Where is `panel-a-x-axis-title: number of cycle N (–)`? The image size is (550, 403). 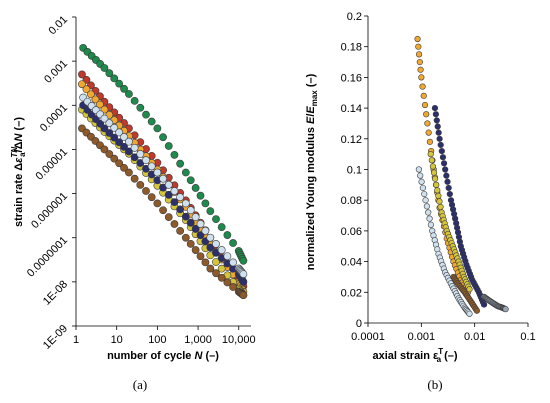 panel-a-x-axis-title: number of cycle N (–) is located at coordinates (163, 356).